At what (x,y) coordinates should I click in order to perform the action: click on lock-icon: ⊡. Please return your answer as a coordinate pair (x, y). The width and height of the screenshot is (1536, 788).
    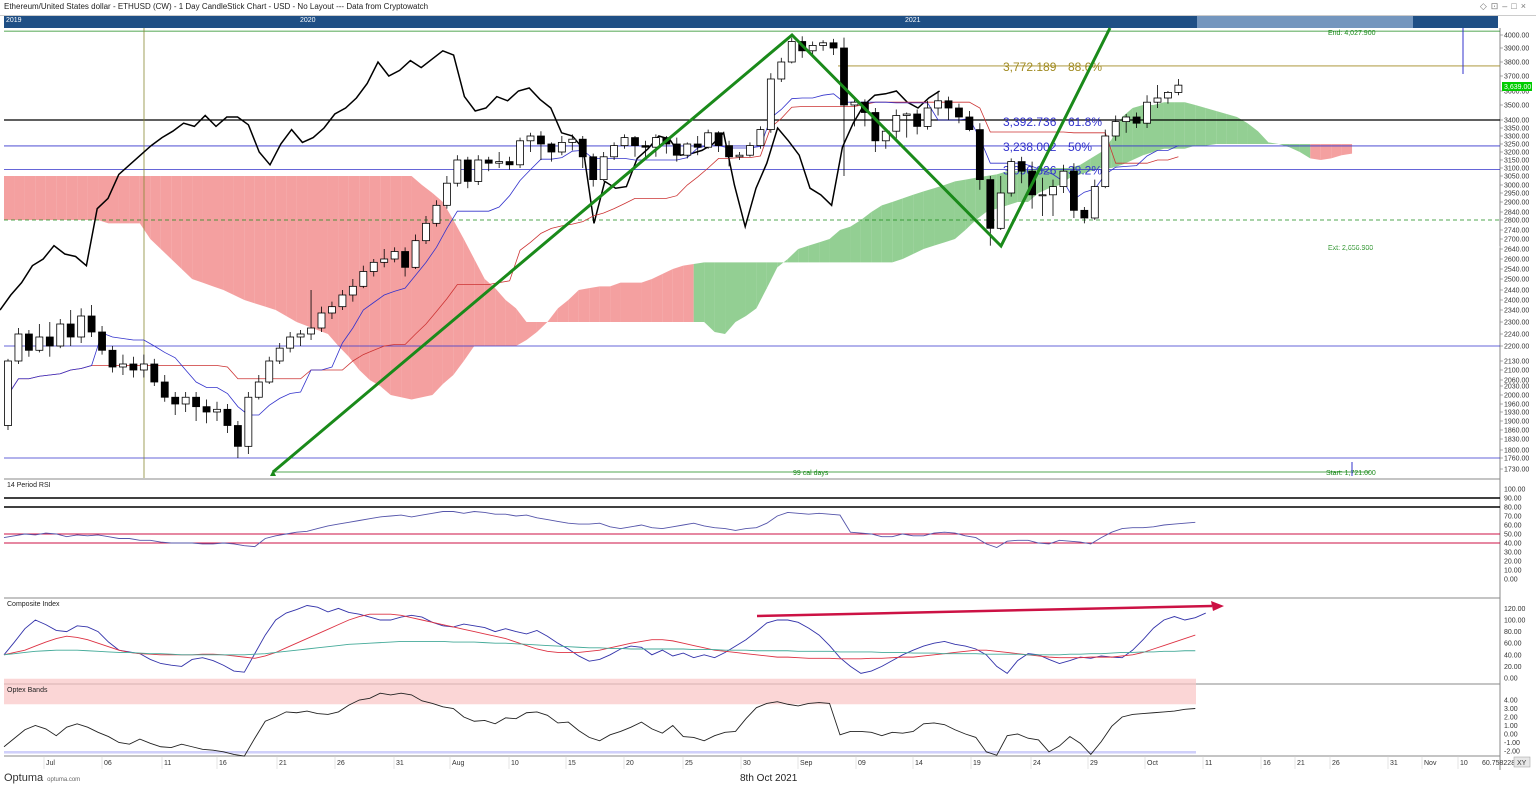
    Looking at the image, I should click on (1496, 6).